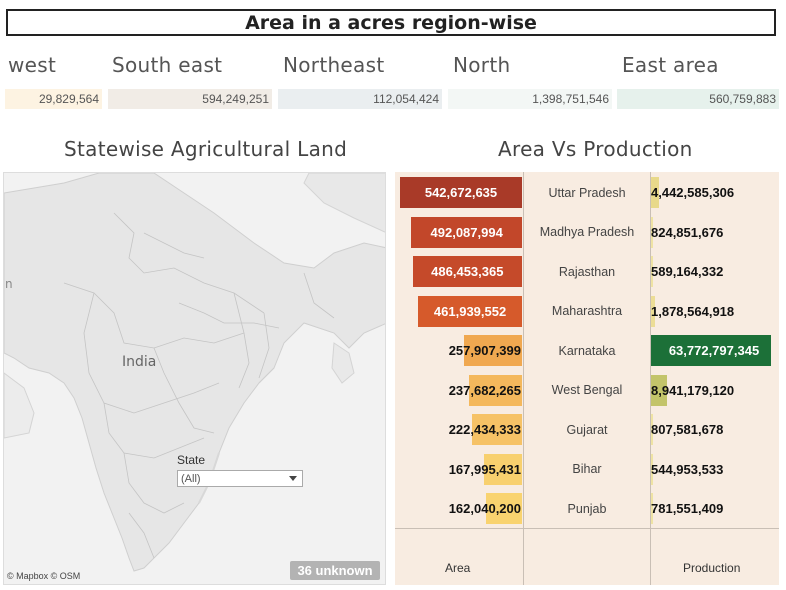 The image size is (786, 590). What do you see at coordinates (687, 508) in the screenshot?
I see `production-value: 781,551,409` at bounding box center [687, 508].